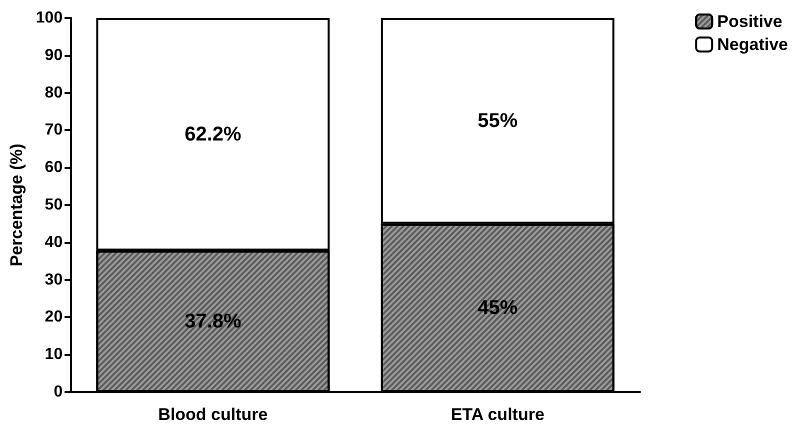 The width and height of the screenshot is (798, 429). I want to click on y-tick-label: 50, so click(53, 205).